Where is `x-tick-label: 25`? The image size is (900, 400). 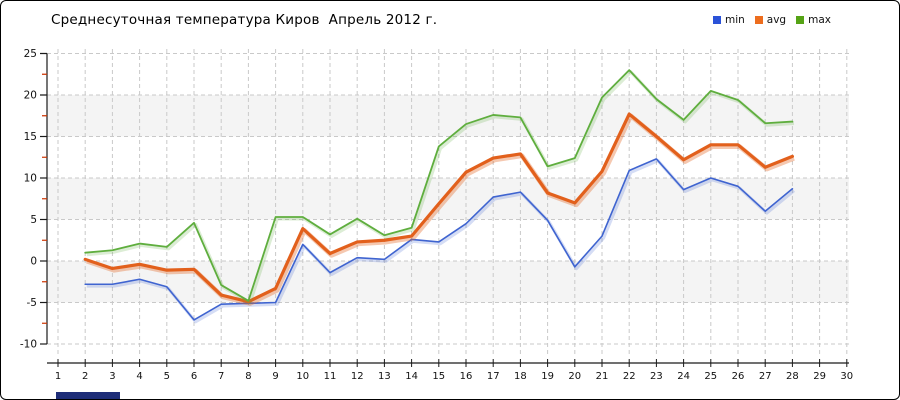
x-tick-label: 25 is located at coordinates (710, 376).